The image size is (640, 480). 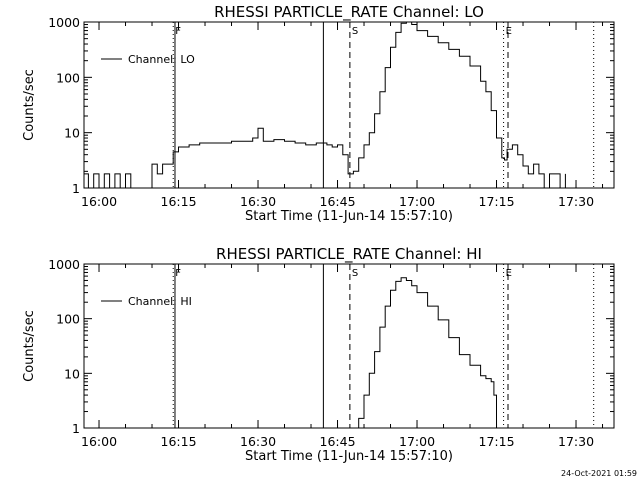 What do you see at coordinates (161, 59) in the screenshot?
I see `legend-entry: Channel: LO` at bounding box center [161, 59].